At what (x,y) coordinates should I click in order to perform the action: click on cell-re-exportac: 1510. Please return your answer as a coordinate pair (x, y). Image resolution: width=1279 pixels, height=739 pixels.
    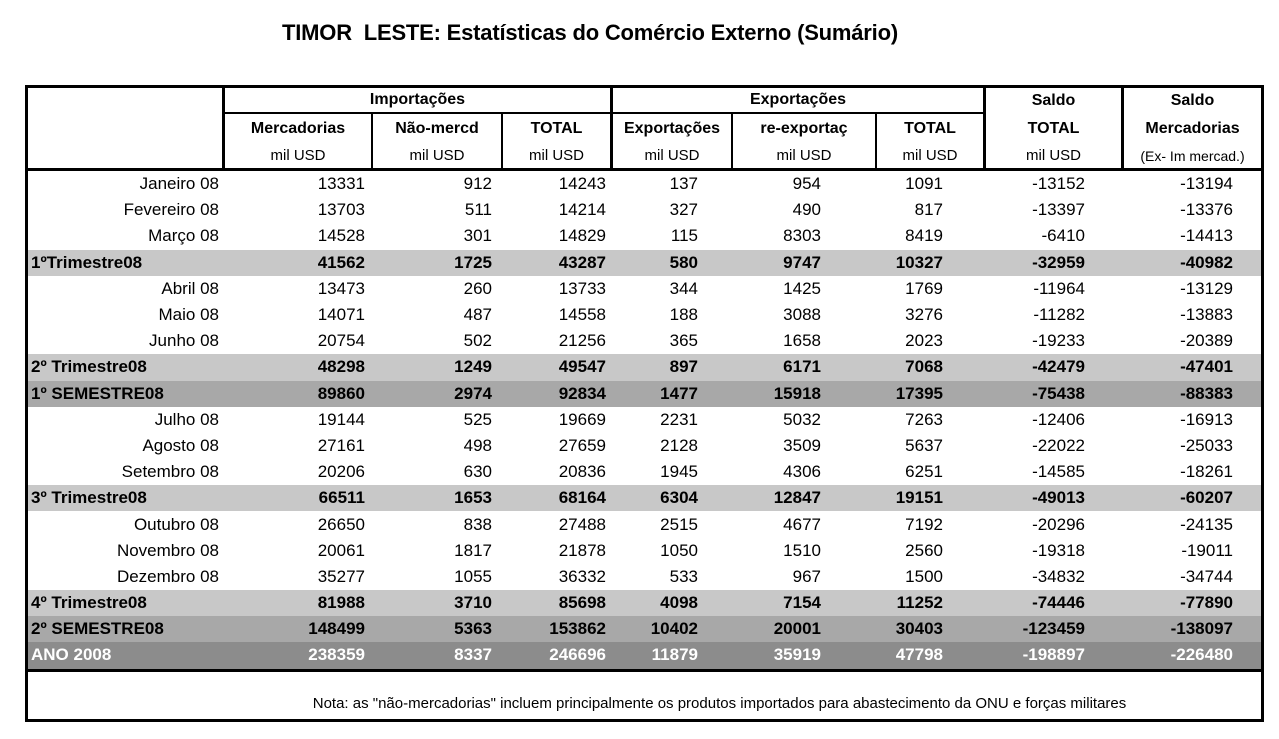
    Looking at the image, I should click on (802, 550).